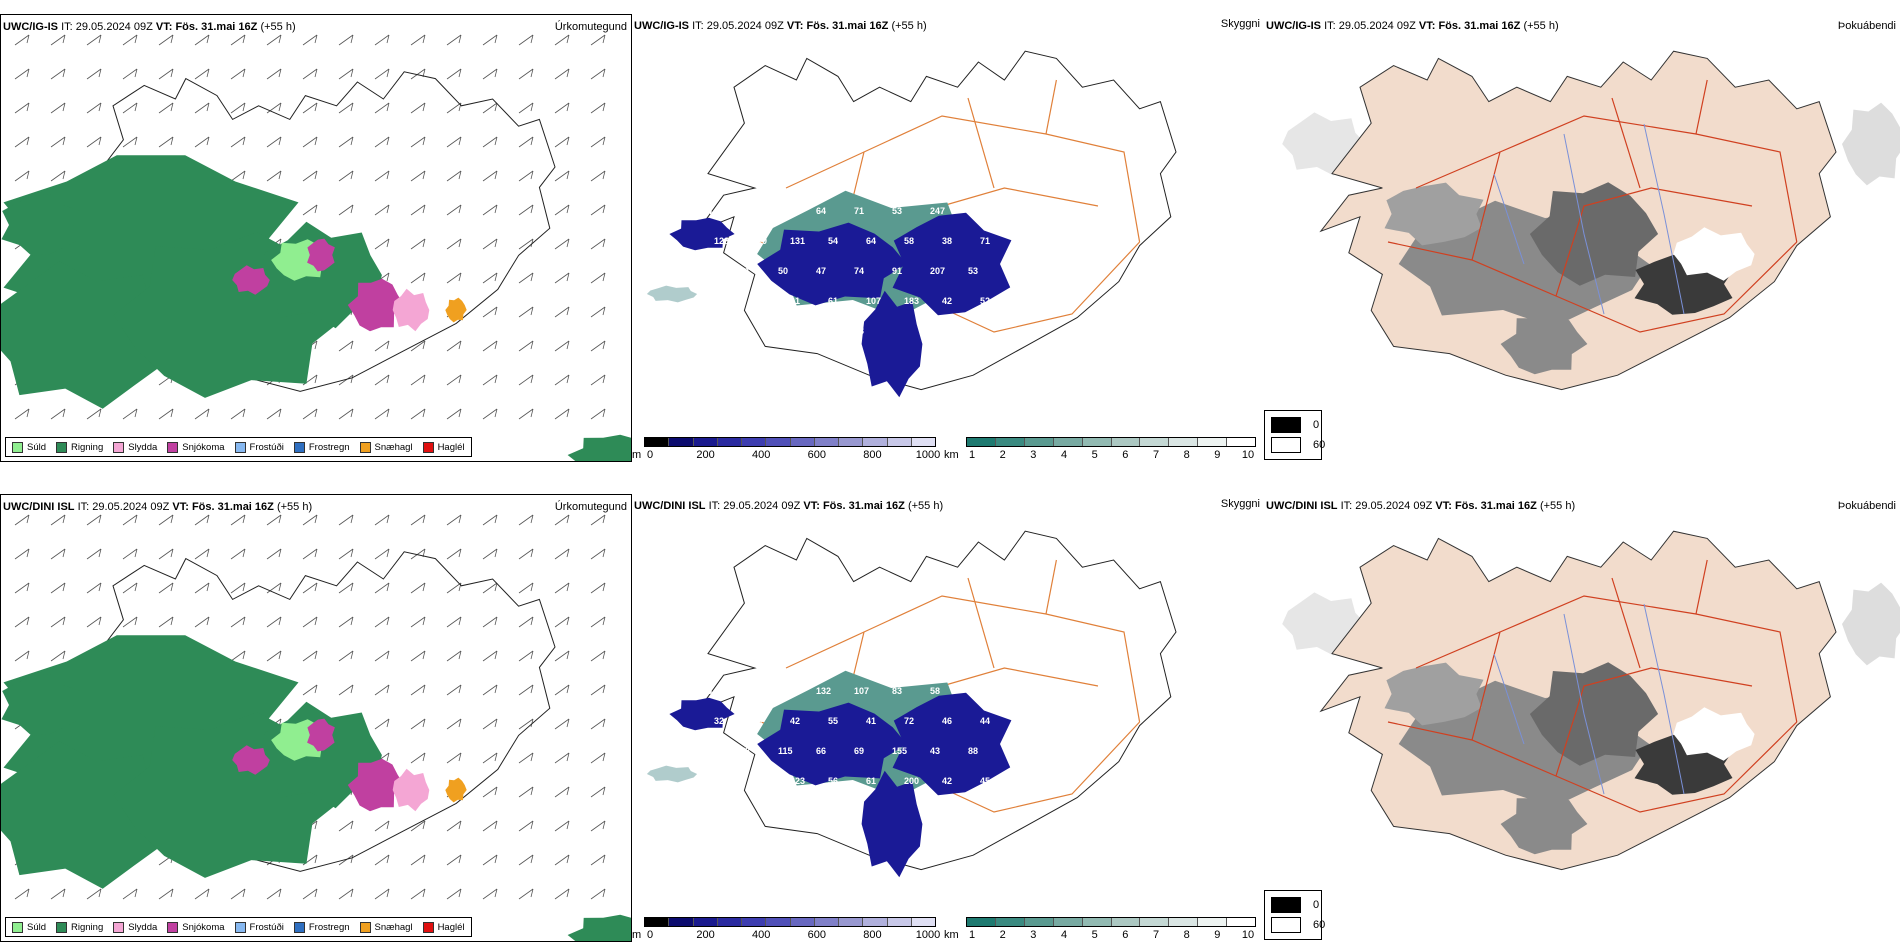  What do you see at coordinates (1319, 925) in the screenshot?
I see `fog-label-60: 60` at bounding box center [1319, 925].